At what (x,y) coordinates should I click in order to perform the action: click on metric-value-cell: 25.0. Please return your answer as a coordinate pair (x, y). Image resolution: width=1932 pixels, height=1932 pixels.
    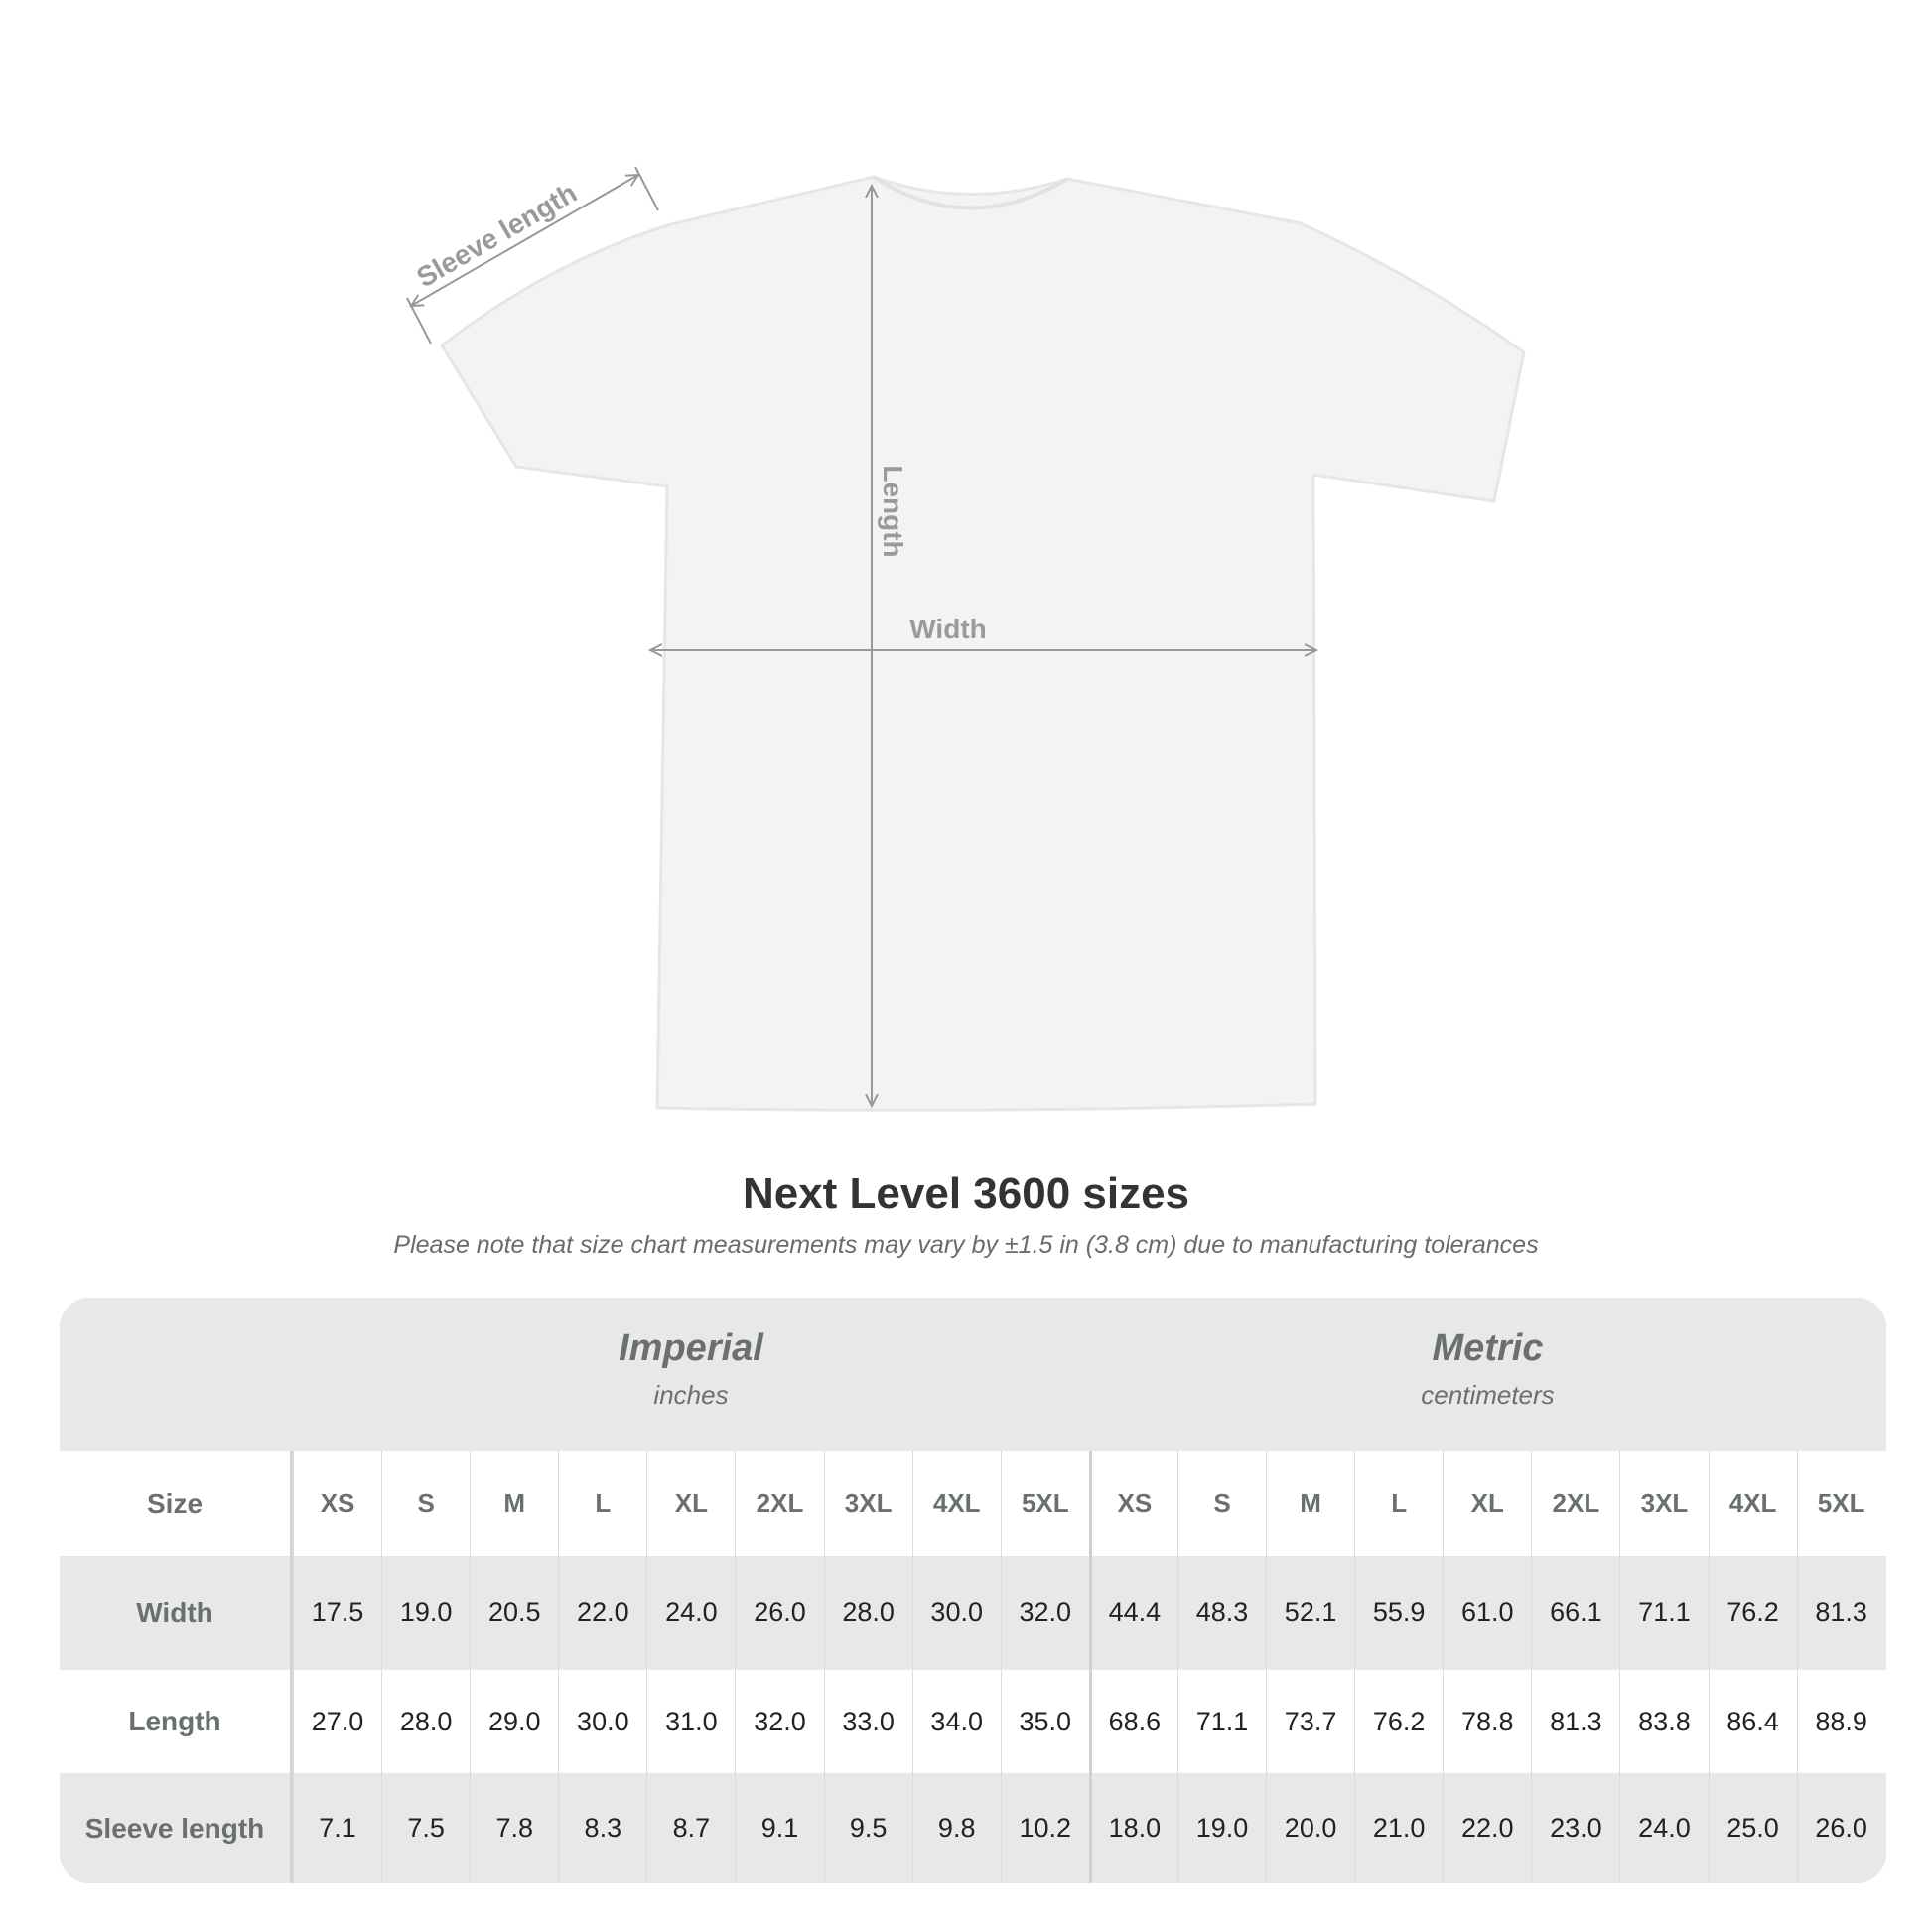
    Looking at the image, I should click on (1753, 1828).